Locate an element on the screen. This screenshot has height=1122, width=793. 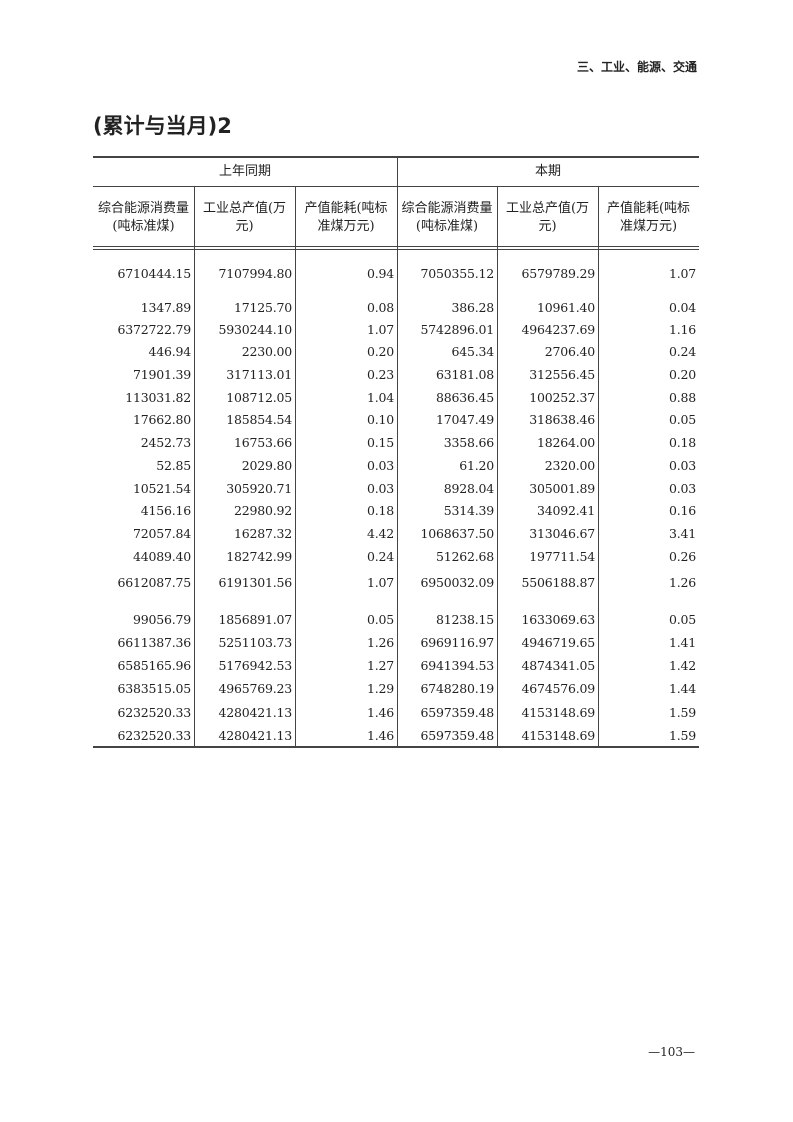
table-cell: 1347.89 is located at coordinates (165, 307).